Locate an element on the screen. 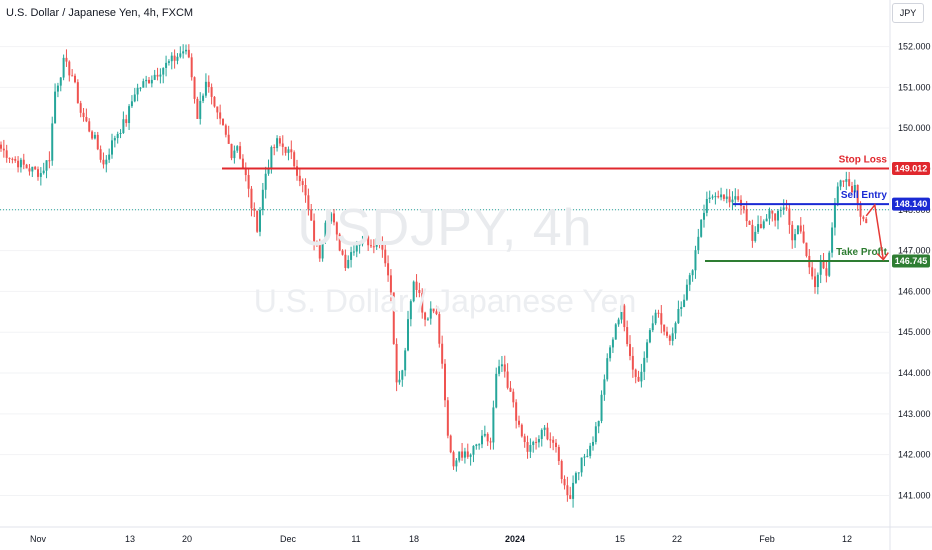 This screenshot has height=550, width=932. price-tick-label: 144.000 is located at coordinates (914, 373).